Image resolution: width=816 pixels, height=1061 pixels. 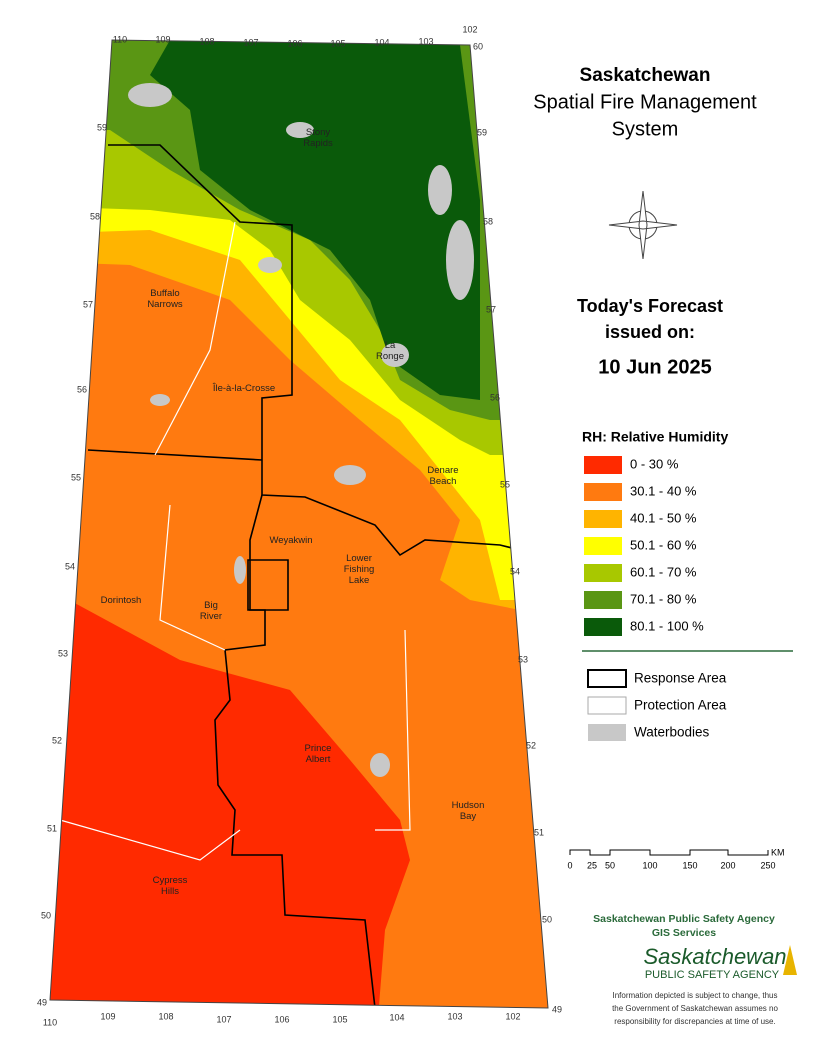 I want to click on legend-label: Protection Area, so click(x=680, y=705).